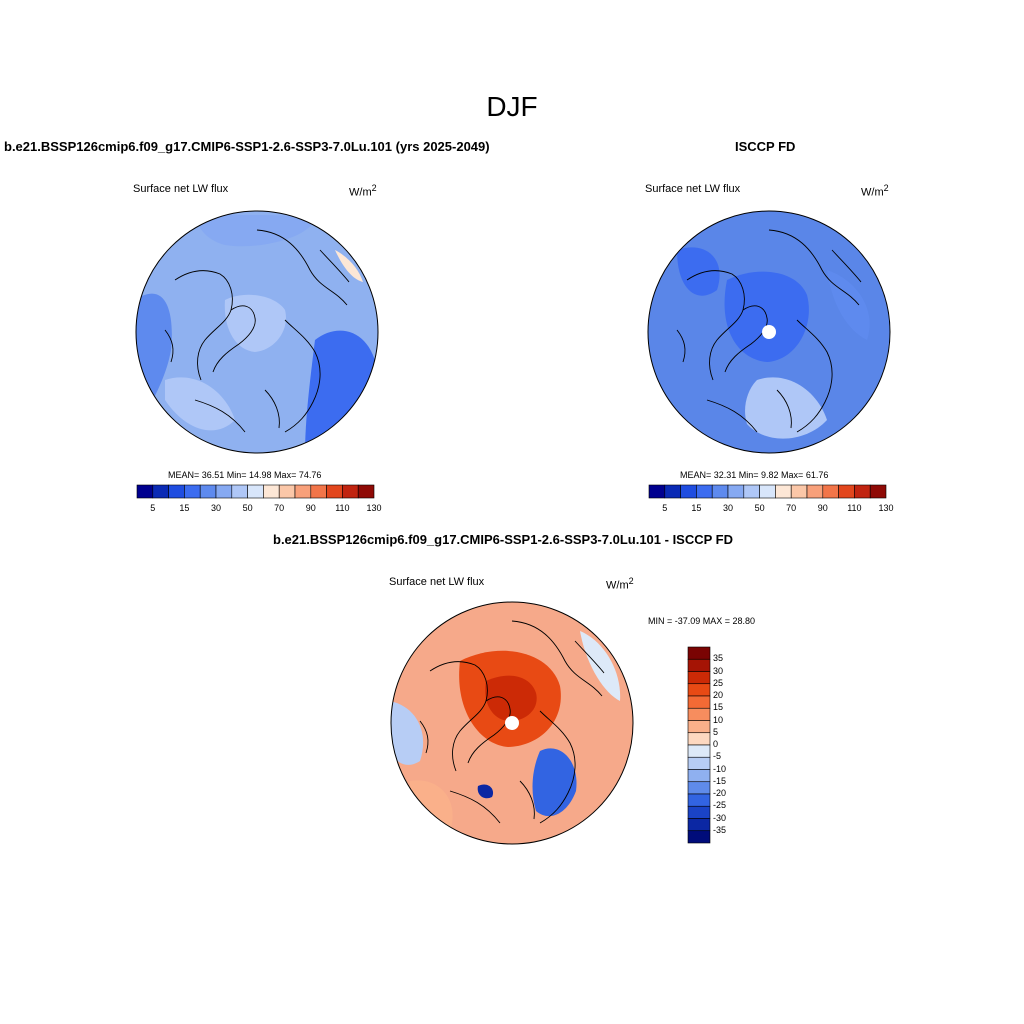 The height and width of the screenshot is (1024, 1024). What do you see at coordinates (875, 191) in the screenshot?
I see `units-label-obs: W/m2` at bounding box center [875, 191].